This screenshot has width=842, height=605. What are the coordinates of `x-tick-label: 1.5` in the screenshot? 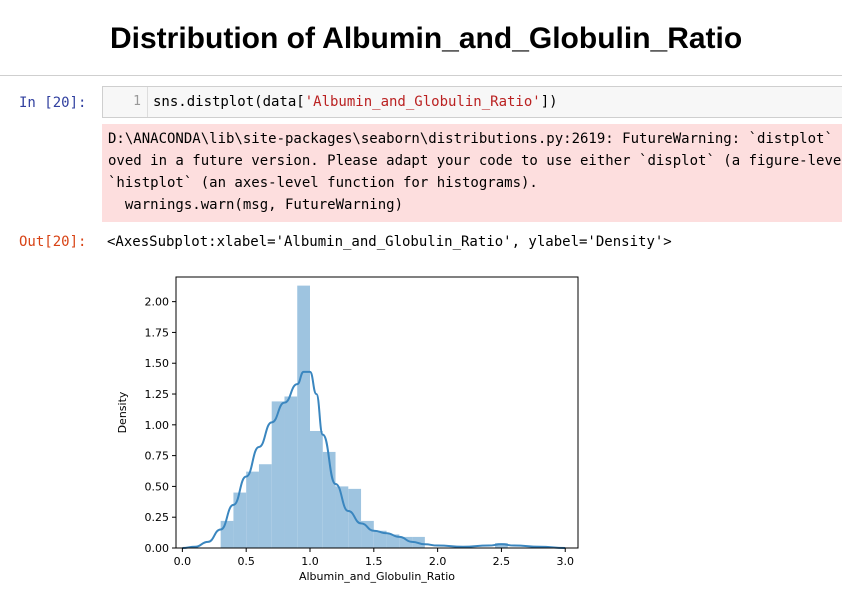 It's located at (374, 561).